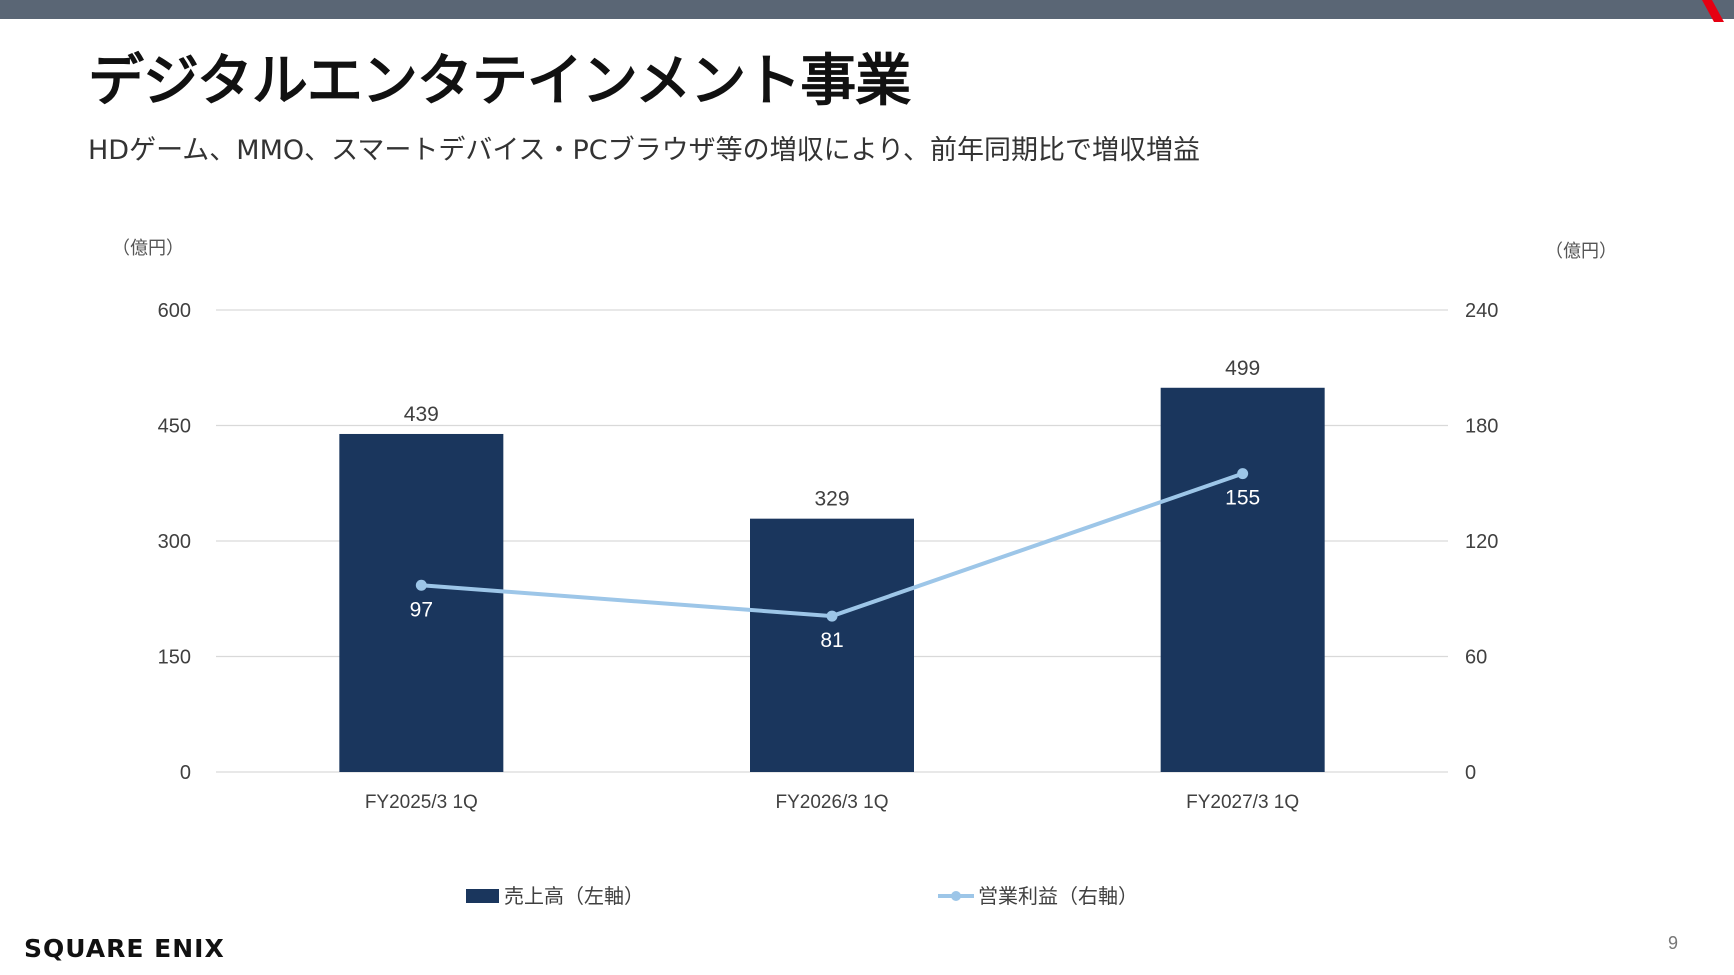  Describe the element at coordinates (1673, 943) in the screenshot. I see `page-number: 9` at that location.